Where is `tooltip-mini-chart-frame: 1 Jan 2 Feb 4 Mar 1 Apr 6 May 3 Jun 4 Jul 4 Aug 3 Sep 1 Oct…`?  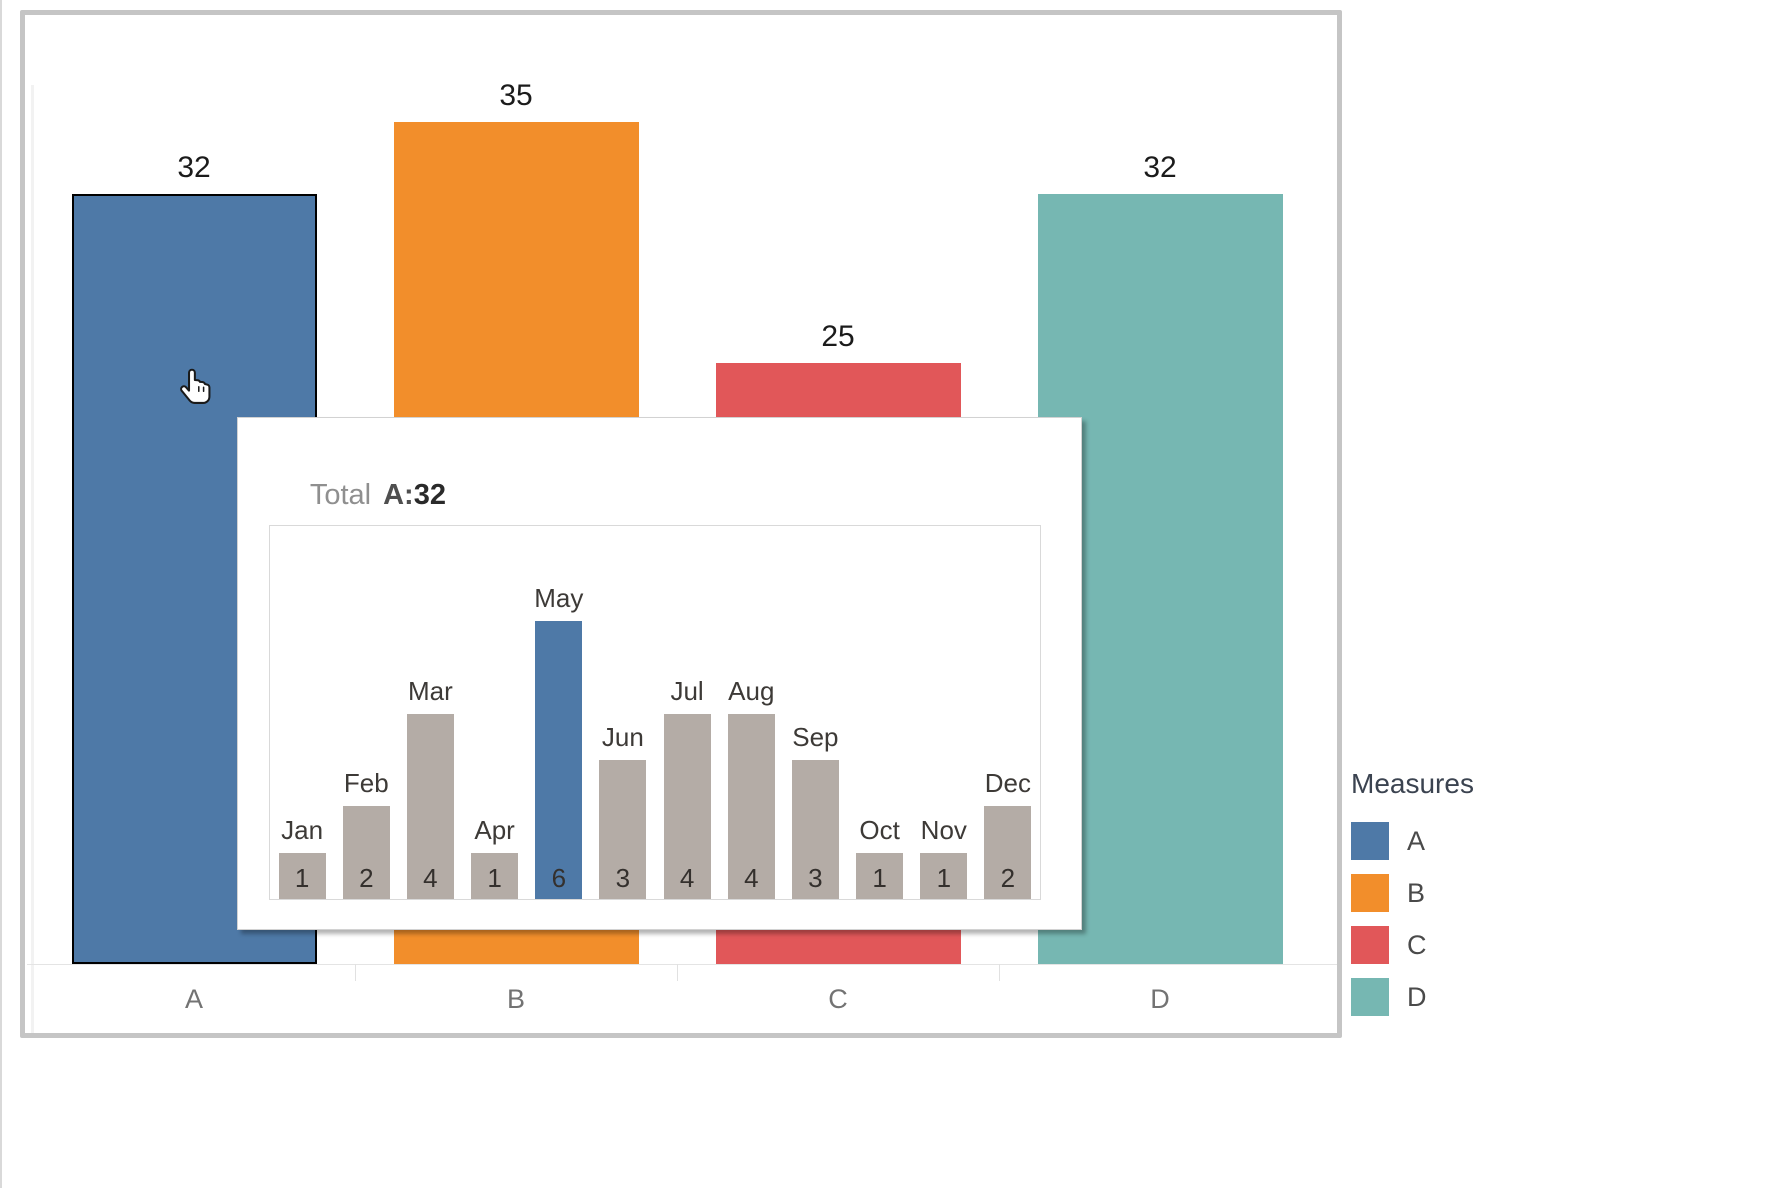 tooltip-mini-chart-frame: 1 Jan 2 Feb 4 Mar 1 Apr 6 May 3 Jun 4 Jul 4 Aug 3 Sep 1 Oct… is located at coordinates (655, 712).